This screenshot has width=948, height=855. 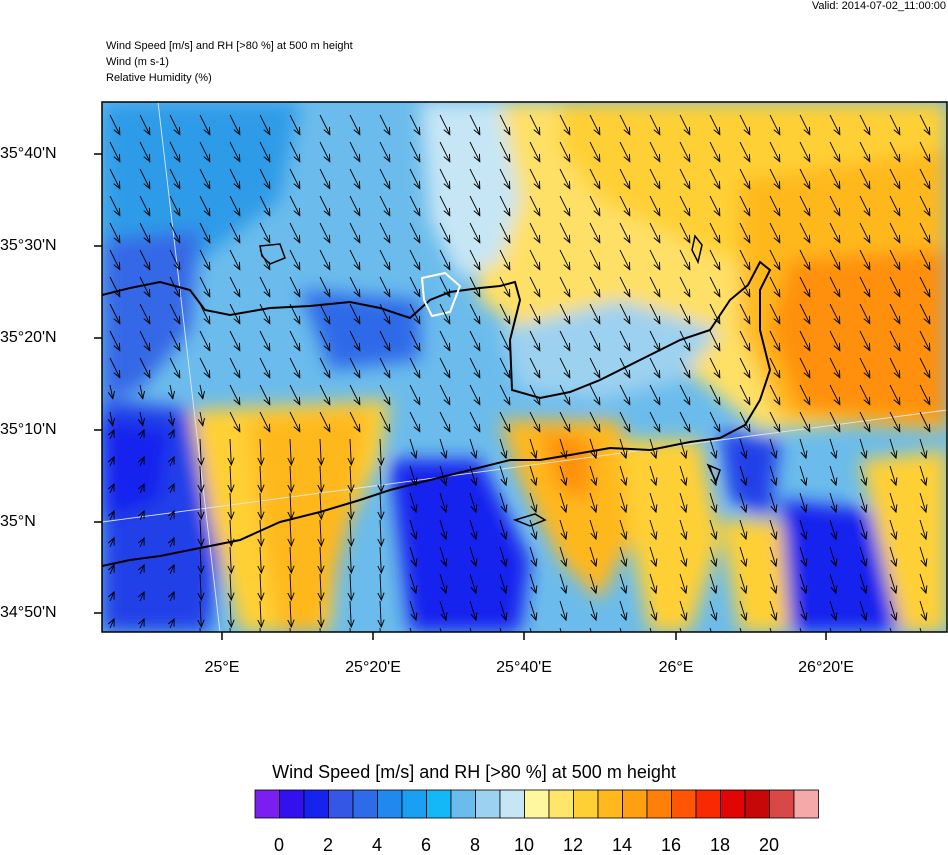 What do you see at coordinates (475, 845) in the screenshot?
I see `colorbar-label: 8` at bounding box center [475, 845].